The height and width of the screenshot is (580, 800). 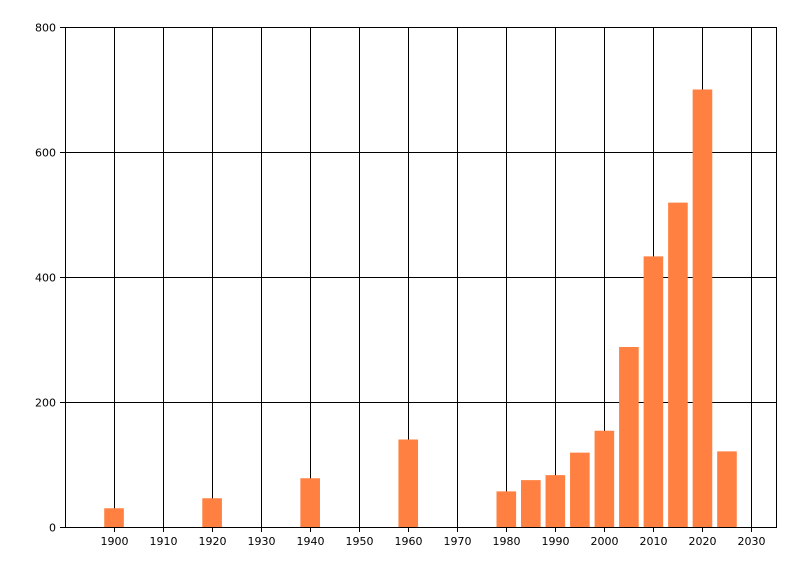 I want to click on x-tick-label: 1950, so click(x=360, y=541).